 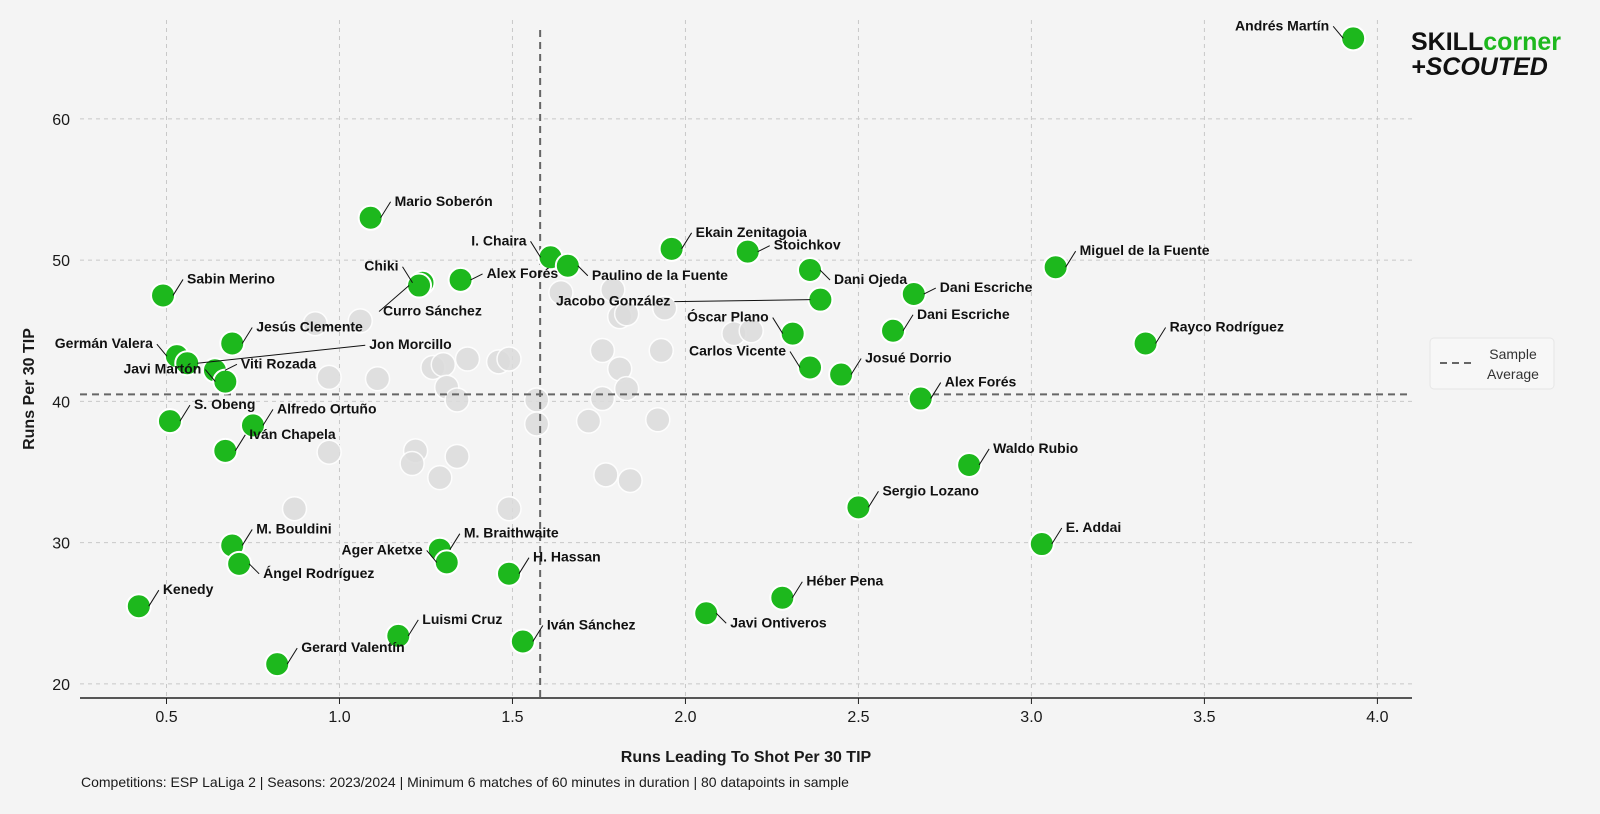 I want to click on player-label: H. Hassan, so click(x=567, y=557).